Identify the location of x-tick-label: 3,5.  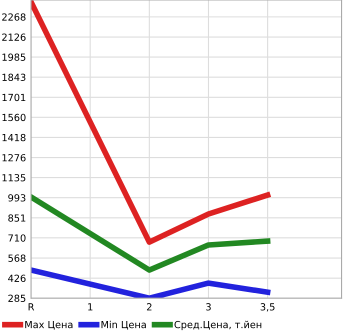
(267, 307).